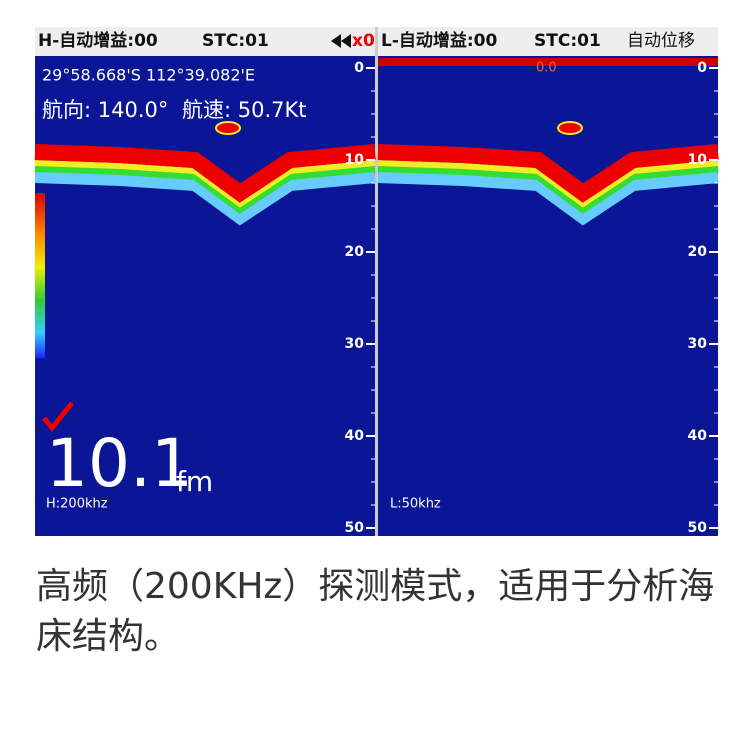 The width and height of the screenshot is (750, 750). What do you see at coordinates (119, 463) in the screenshot?
I see `depth-value: 10.1` at bounding box center [119, 463].